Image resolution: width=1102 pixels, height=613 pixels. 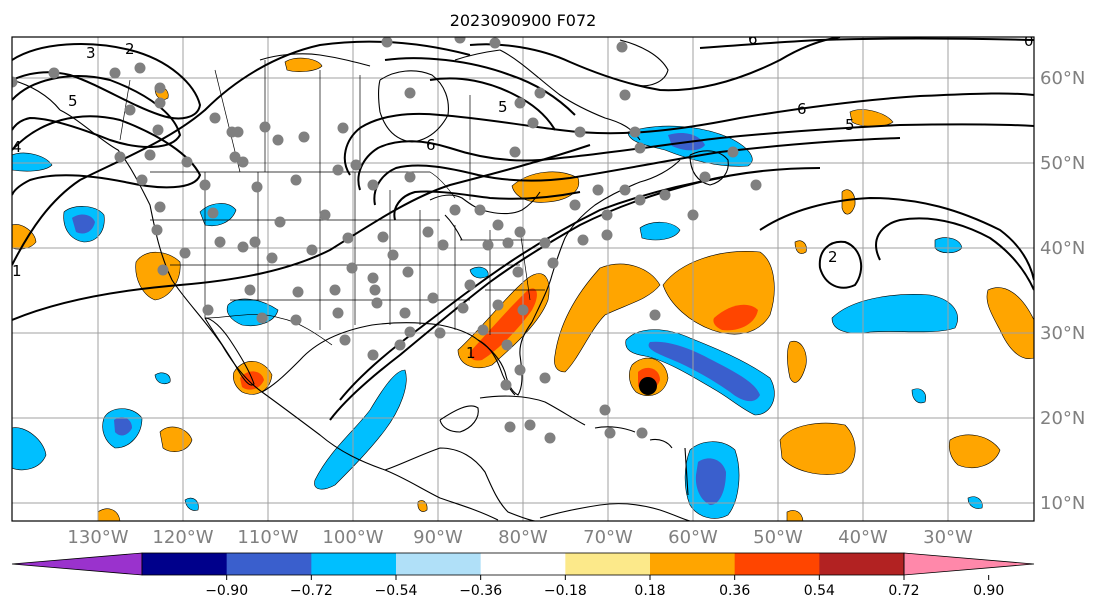 I want to click on colorbar-tick-label: −0.36, so click(x=480, y=591).